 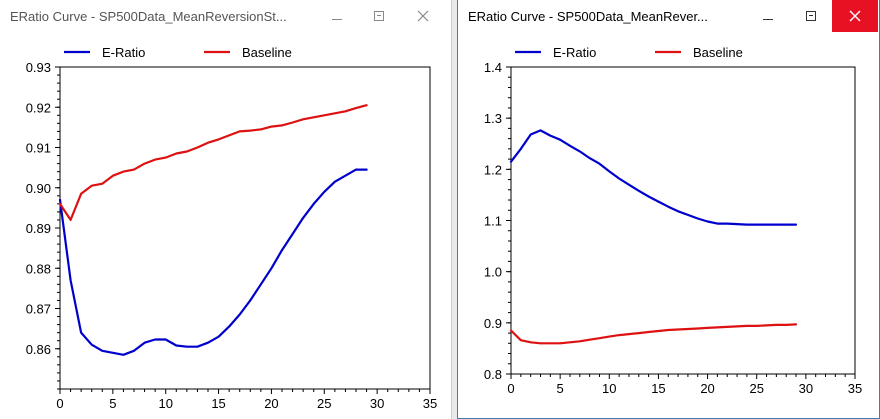 What do you see at coordinates (493, 272) in the screenshot?
I see `y-tick-label: 1.0` at bounding box center [493, 272].